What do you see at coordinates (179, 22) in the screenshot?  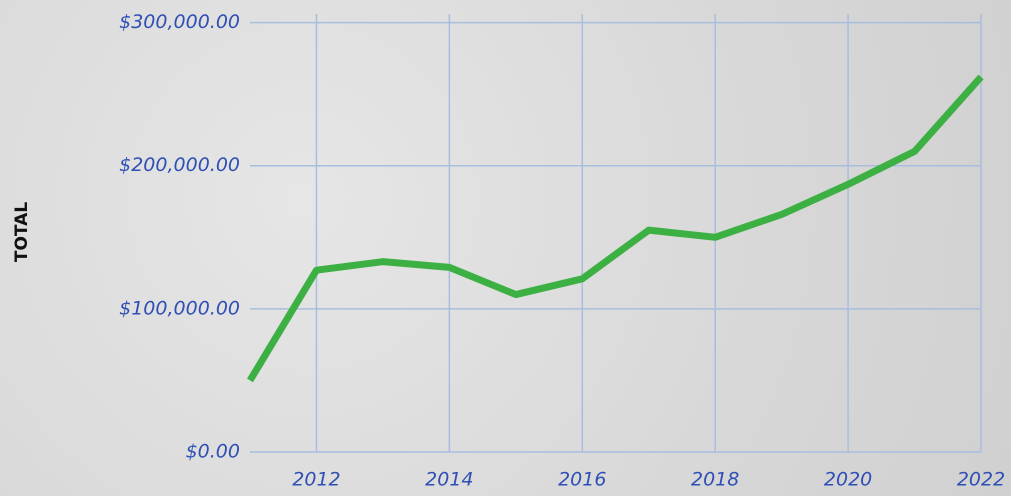 I see `y-tick-label: $300,000.00` at bounding box center [179, 22].